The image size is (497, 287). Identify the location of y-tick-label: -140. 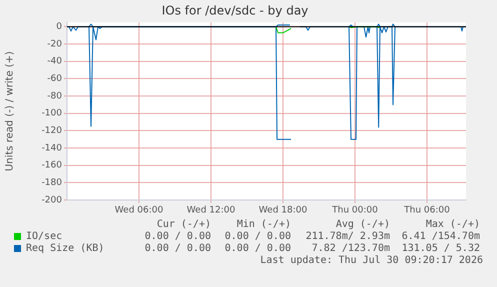
(52, 148).